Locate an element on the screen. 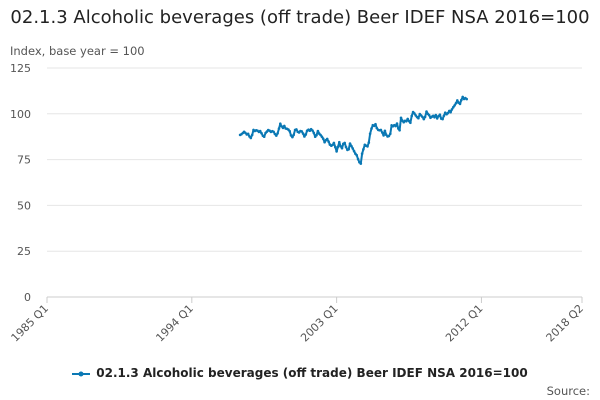 The height and width of the screenshot is (400, 600). source-label: Source: is located at coordinates (568, 391).